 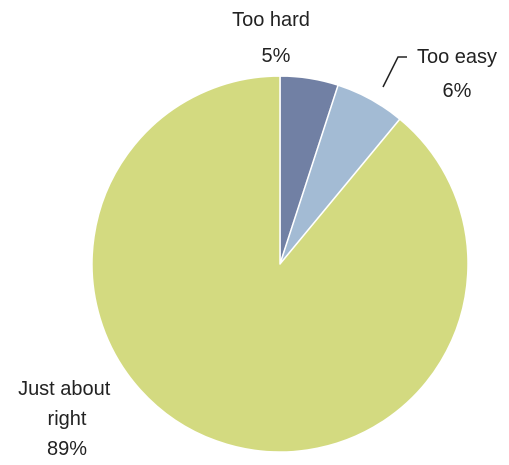 I want to click on slice-value-just-about-right: 89%, so click(x=67, y=449).